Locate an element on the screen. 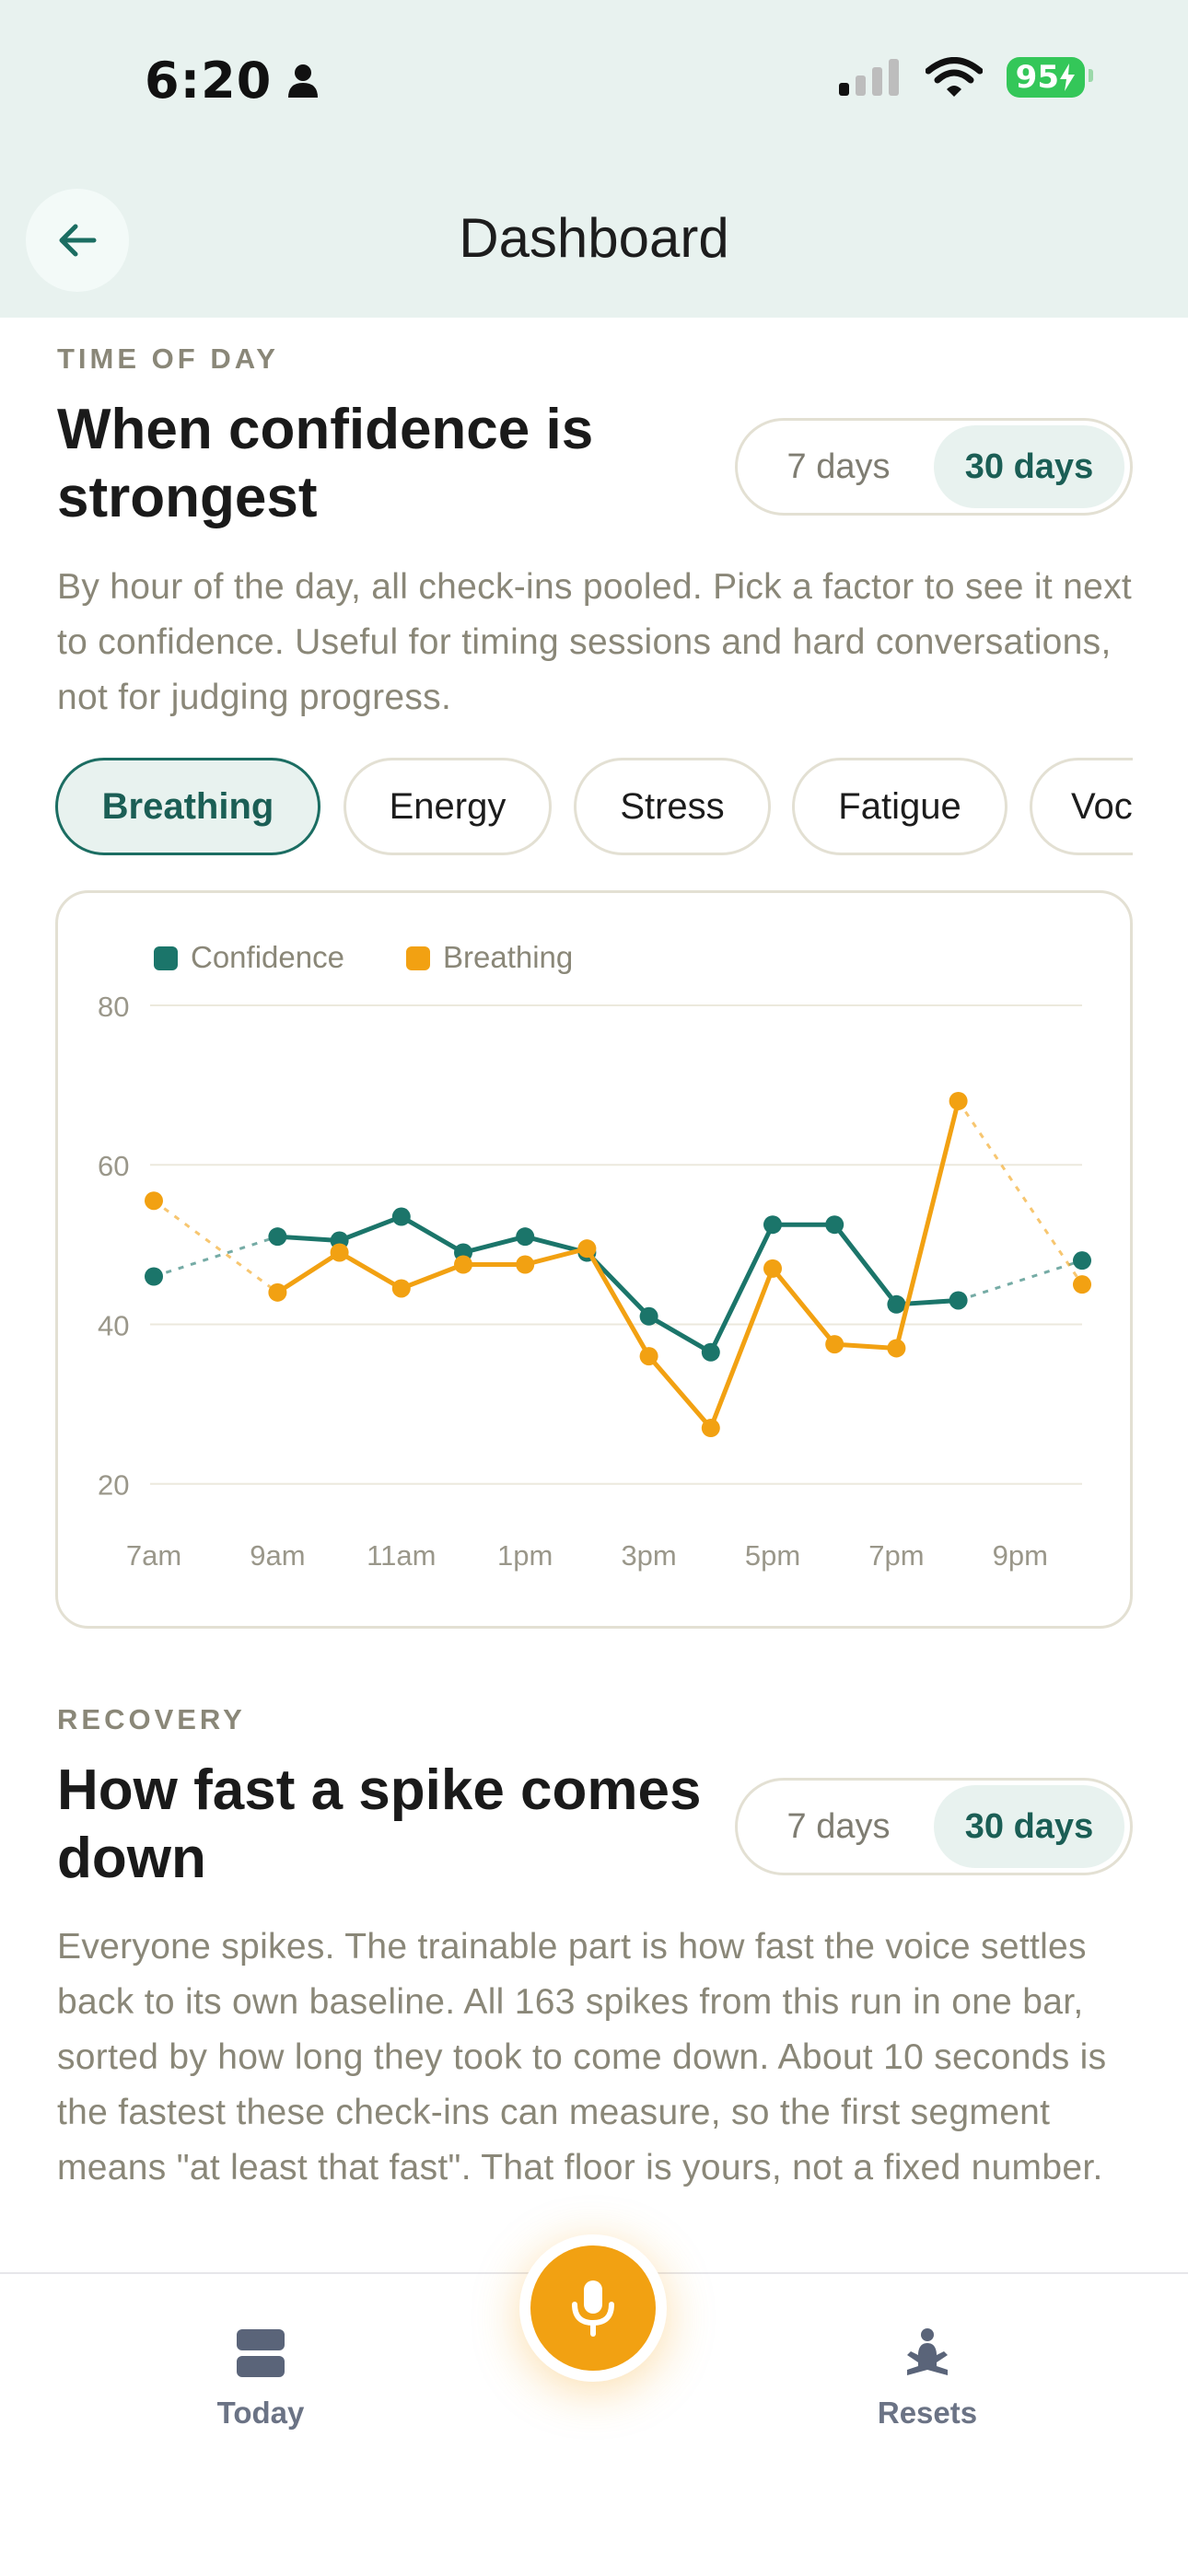 The width and height of the screenshot is (1188, 2576). confidence-point-1pm is located at coordinates (525, 1237).